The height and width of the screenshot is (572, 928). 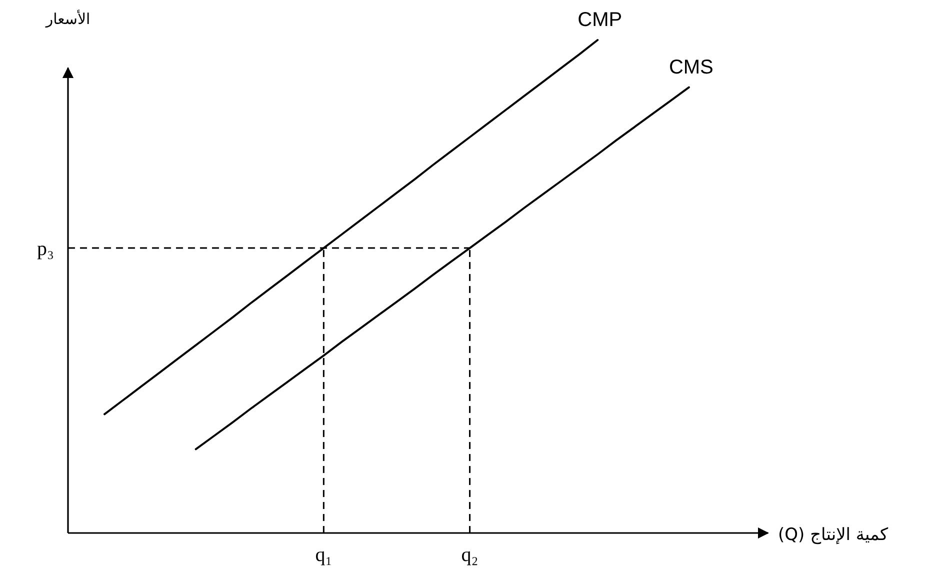 What do you see at coordinates (691, 67) in the screenshot?
I see `series-label: CMS` at bounding box center [691, 67].